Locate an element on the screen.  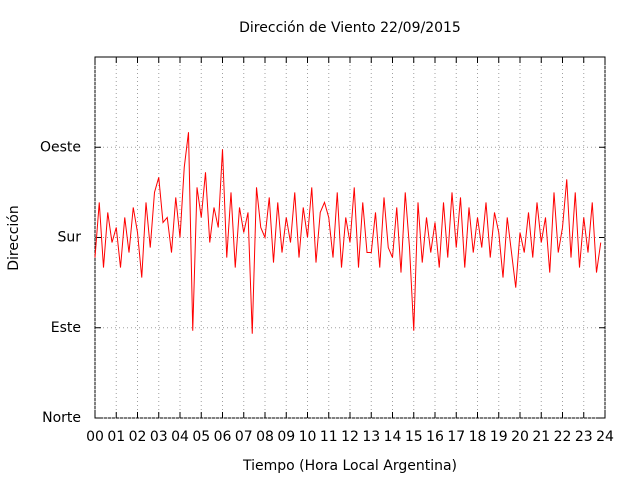
x-tick-label: 03 is located at coordinates (159, 437).